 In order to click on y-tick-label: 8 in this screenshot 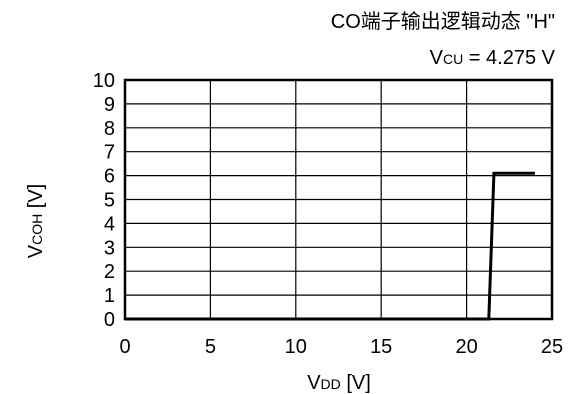, I will do `click(109, 129)`.